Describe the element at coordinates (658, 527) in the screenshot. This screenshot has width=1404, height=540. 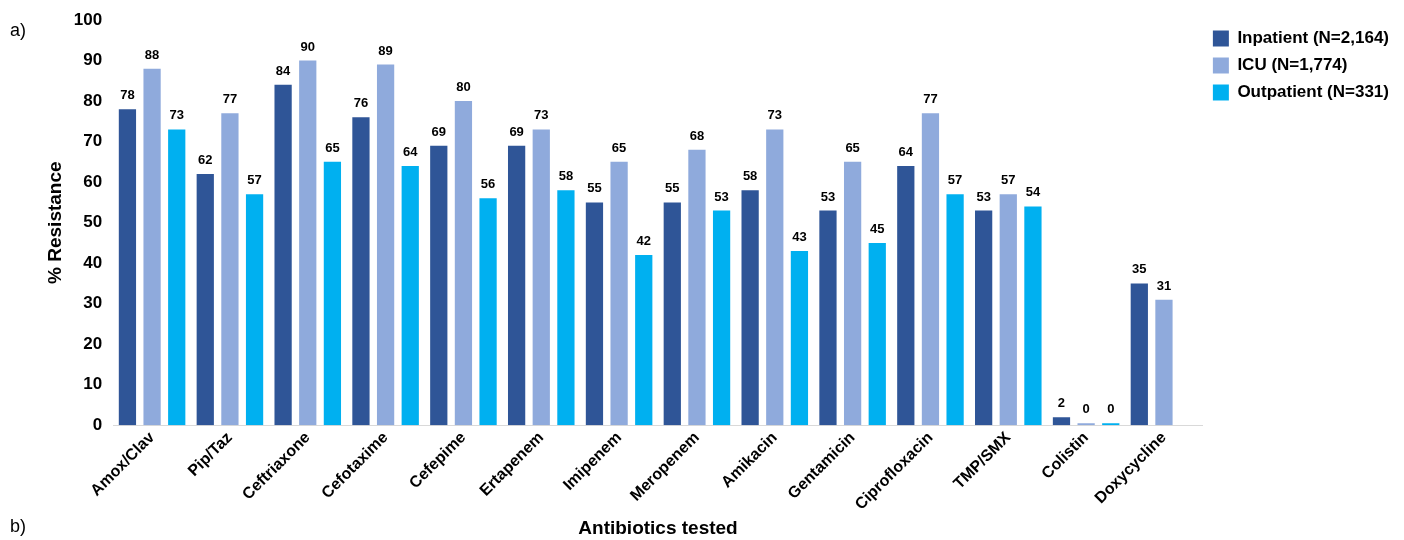
I see `x-axis-title: Antibiotics tested` at that location.